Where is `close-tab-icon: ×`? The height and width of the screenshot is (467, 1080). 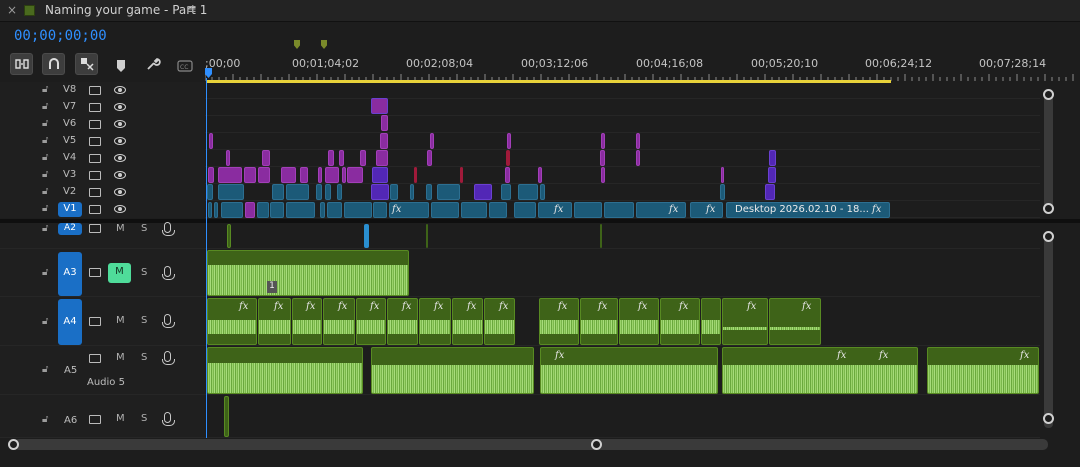
close-tab-icon: × is located at coordinates (12, 10).